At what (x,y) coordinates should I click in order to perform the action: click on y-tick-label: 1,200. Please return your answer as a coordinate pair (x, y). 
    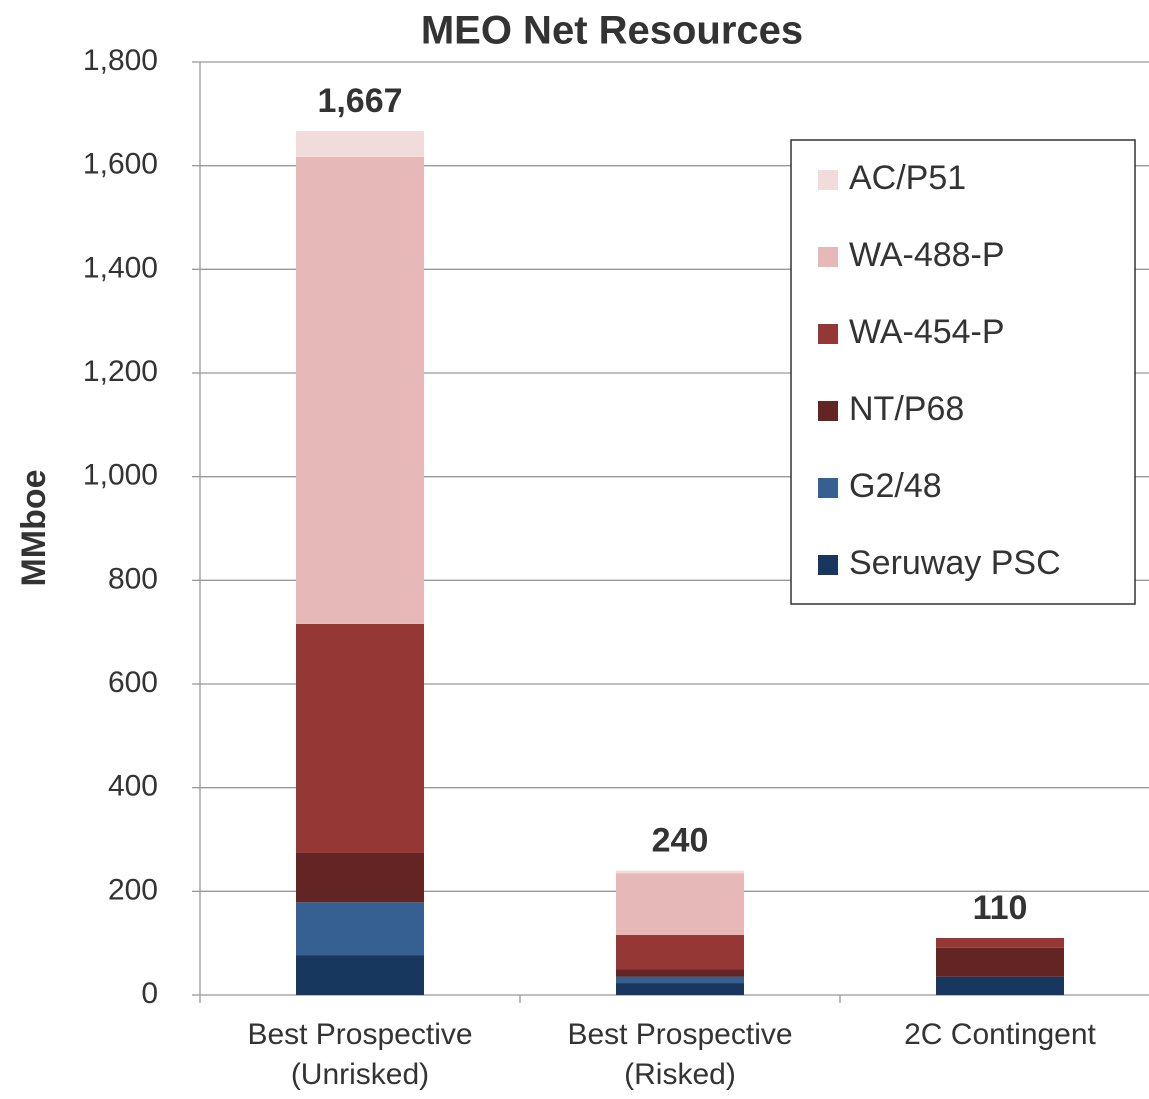
    Looking at the image, I should click on (120, 371).